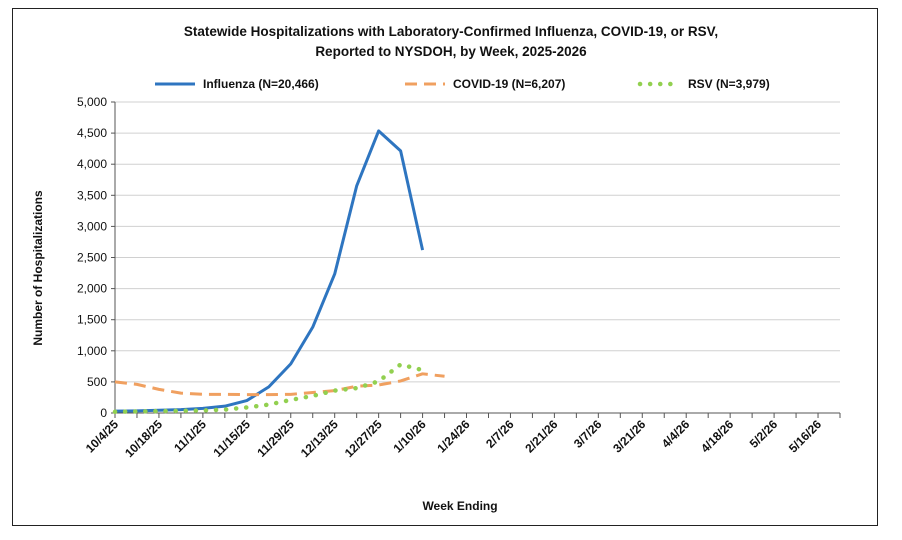 The height and width of the screenshot is (540, 902). What do you see at coordinates (805, 436) in the screenshot?
I see `x-tick-label: 5/16/26` at bounding box center [805, 436].